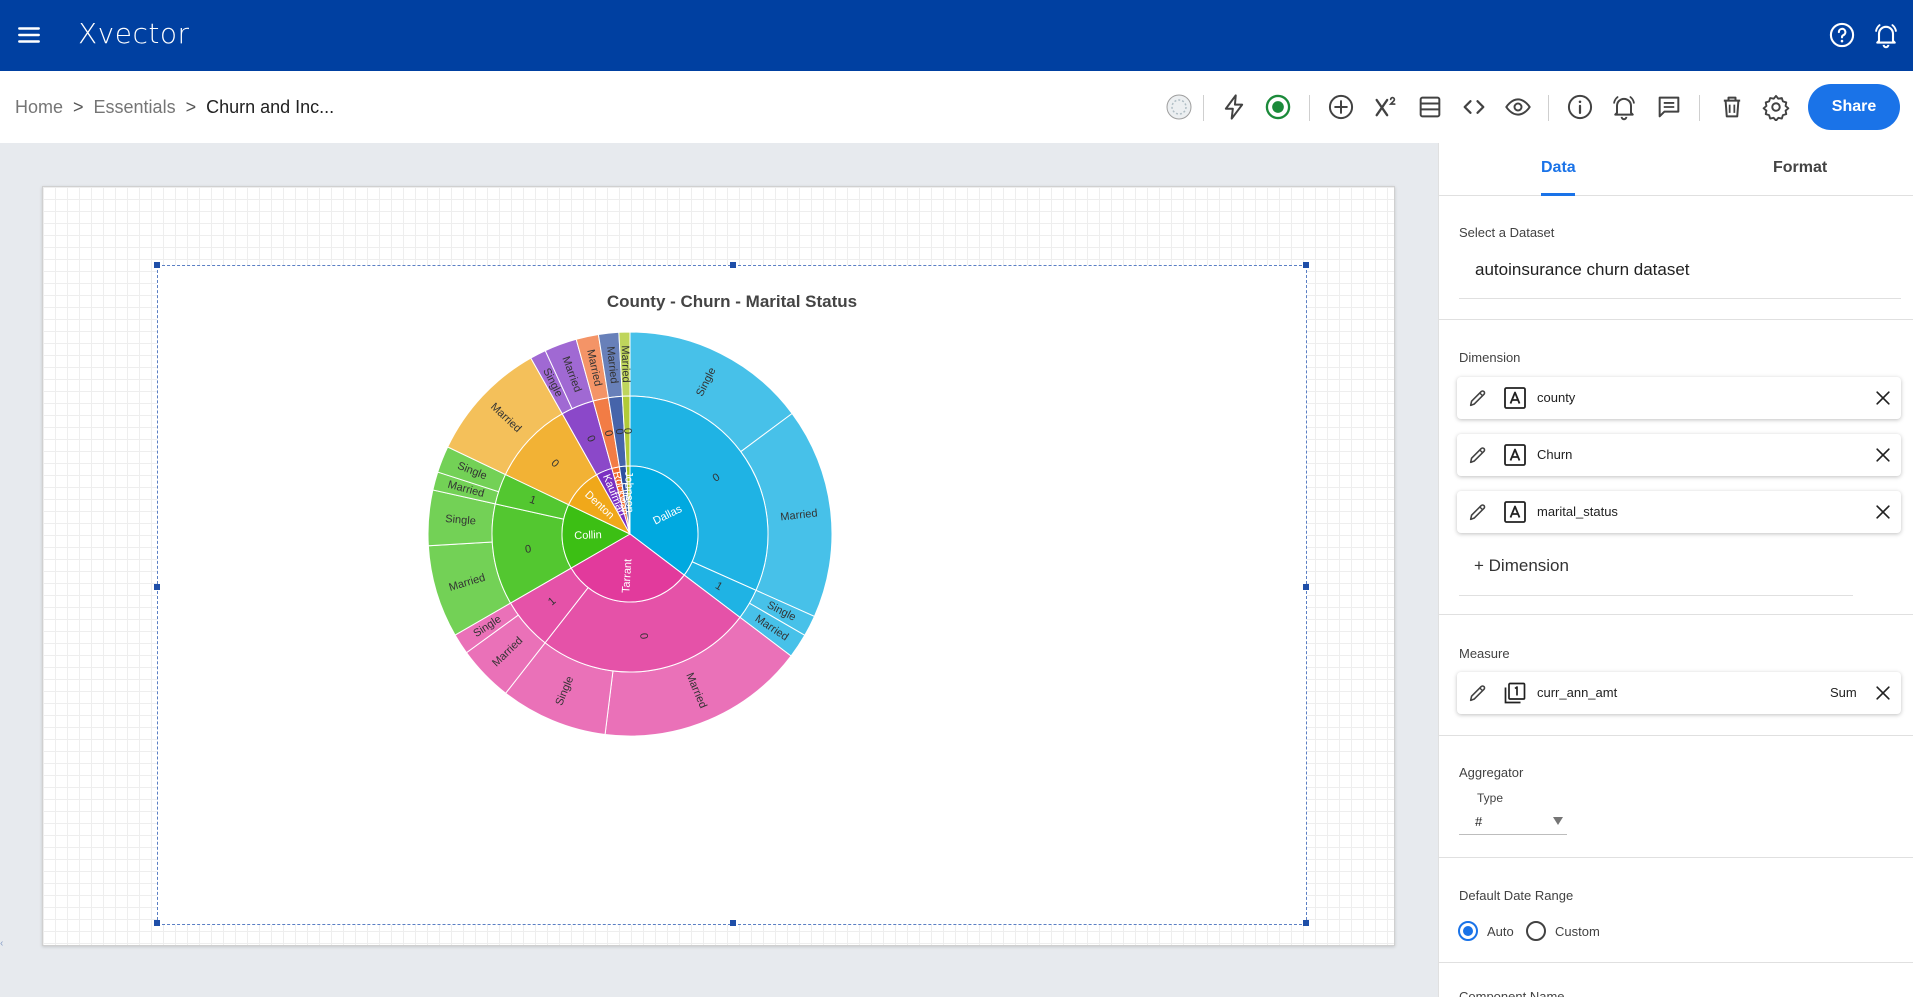 The image size is (1913, 997). What do you see at coordinates (1558, 194) in the screenshot?
I see `active-tab-indicator` at bounding box center [1558, 194].